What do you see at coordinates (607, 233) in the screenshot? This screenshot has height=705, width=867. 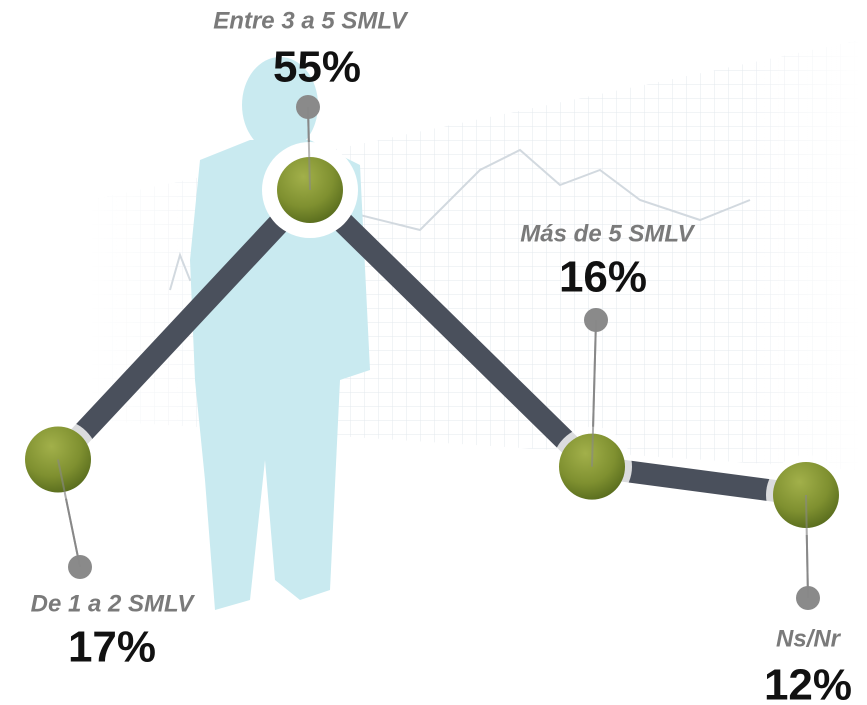 I see `category-label: Más de 5 SMLV` at bounding box center [607, 233].